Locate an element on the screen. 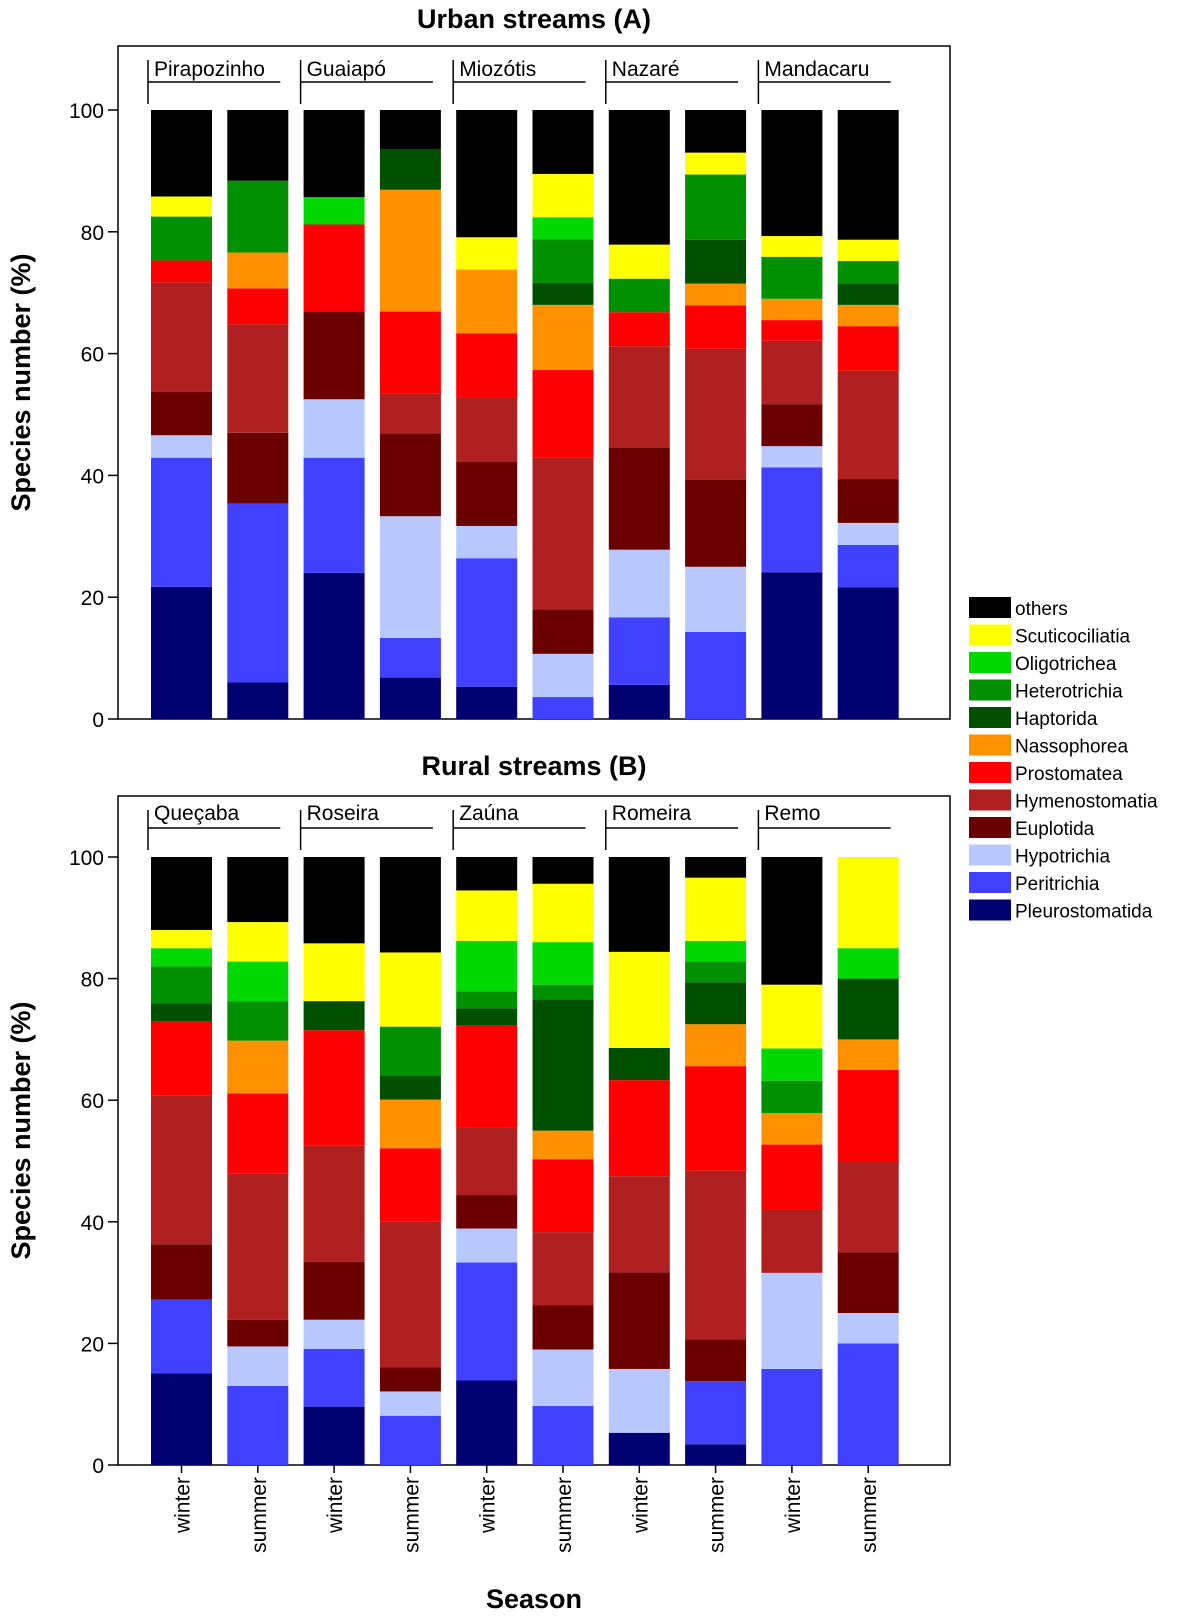 This screenshot has height=1621, width=1200. y-tick-label: 20 is located at coordinates (92, 1344).